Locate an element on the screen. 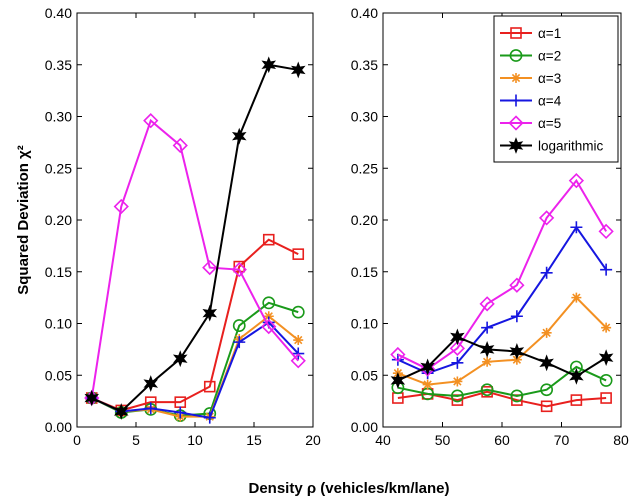 This screenshot has height=502, width=639. x-tick-label: 40 is located at coordinates (383, 440).